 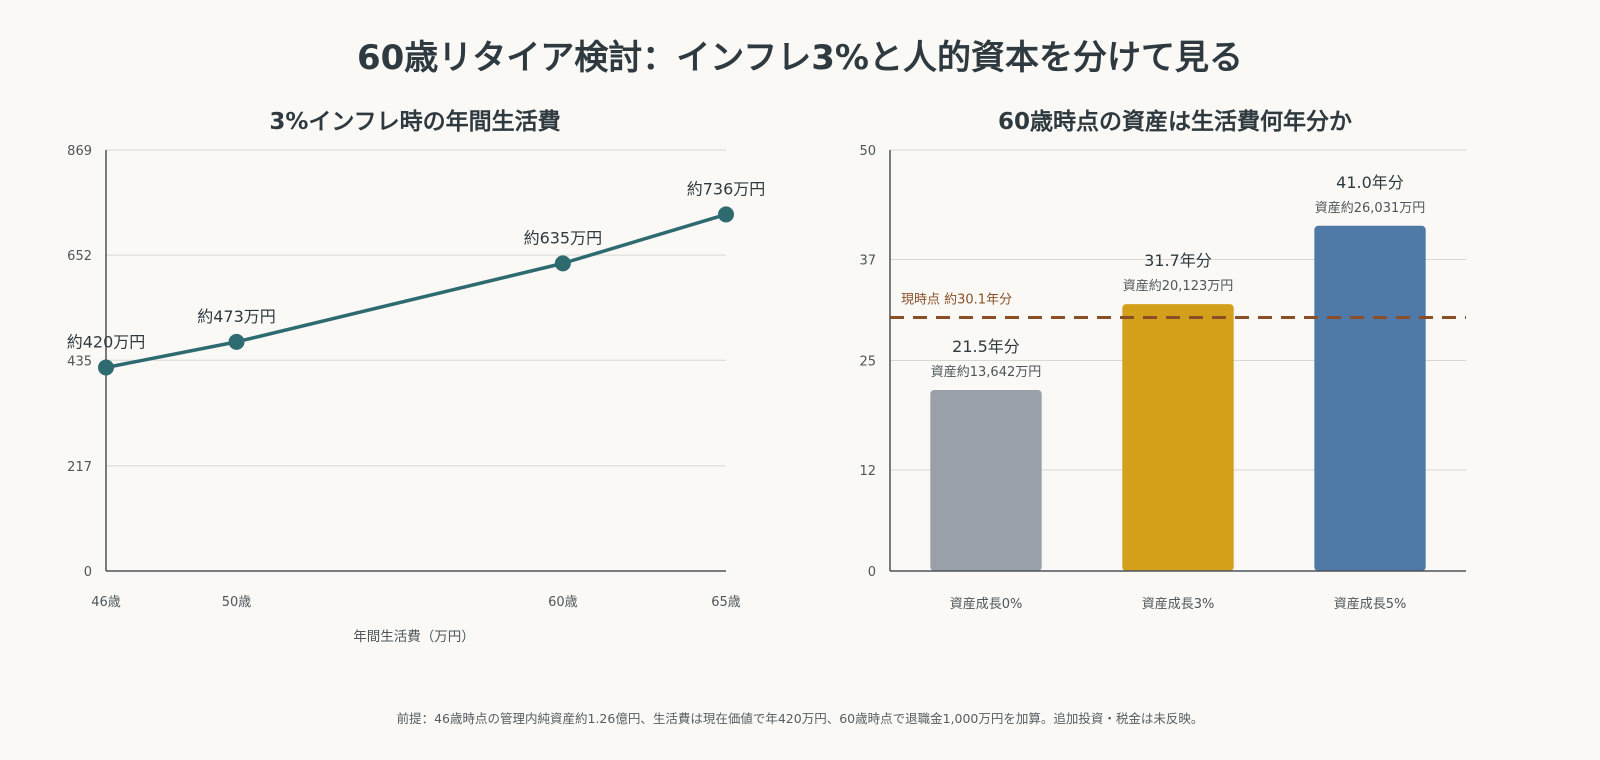 What do you see at coordinates (414, 637) in the screenshot?
I see `line-chart-x-axis-title: 年間生活費（万円）` at bounding box center [414, 637].